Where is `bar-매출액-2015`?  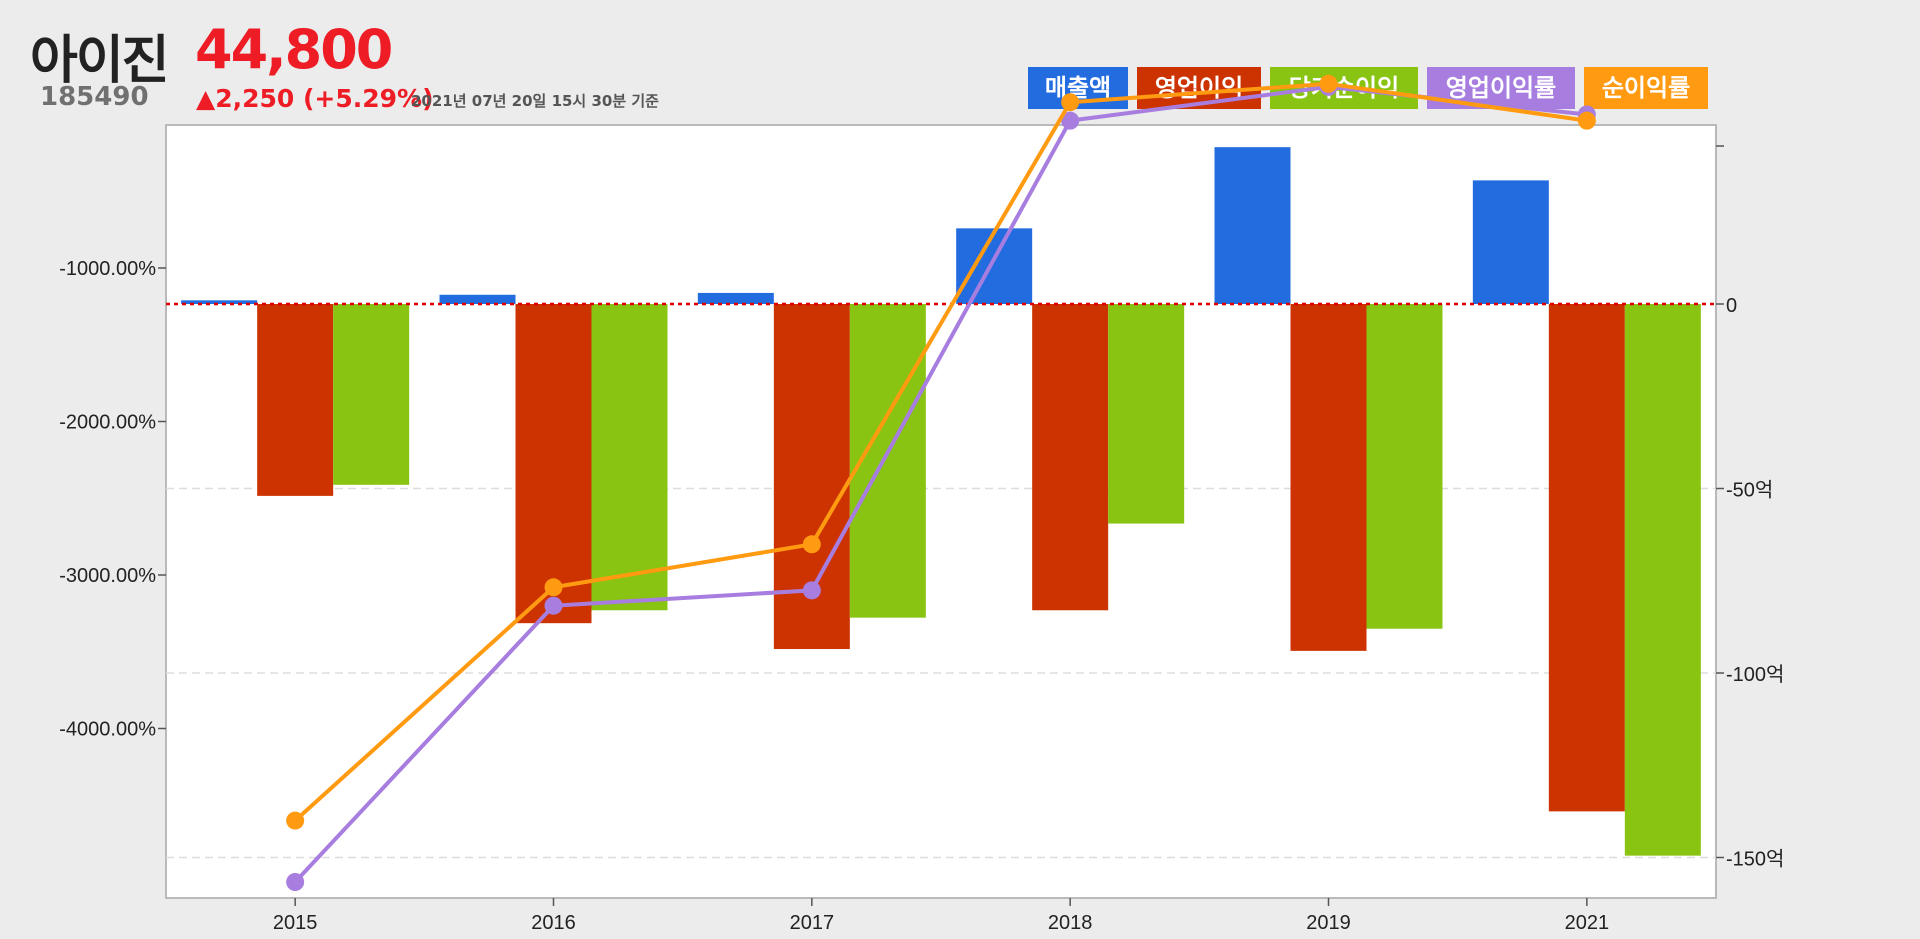
bar-매출액-2015 is located at coordinates (219, 302).